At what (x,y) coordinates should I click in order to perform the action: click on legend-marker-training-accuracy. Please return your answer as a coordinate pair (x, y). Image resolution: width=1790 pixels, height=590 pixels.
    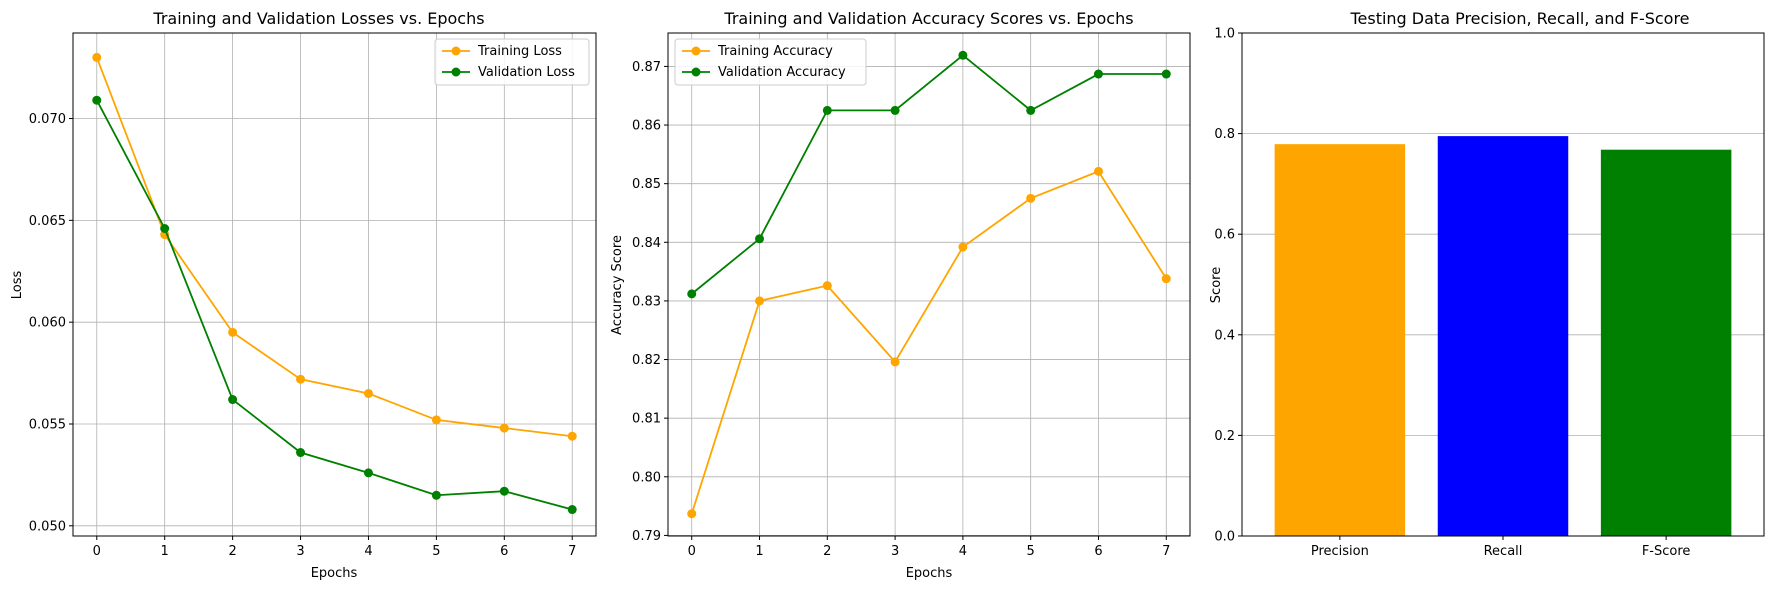
    Looking at the image, I should click on (696, 51).